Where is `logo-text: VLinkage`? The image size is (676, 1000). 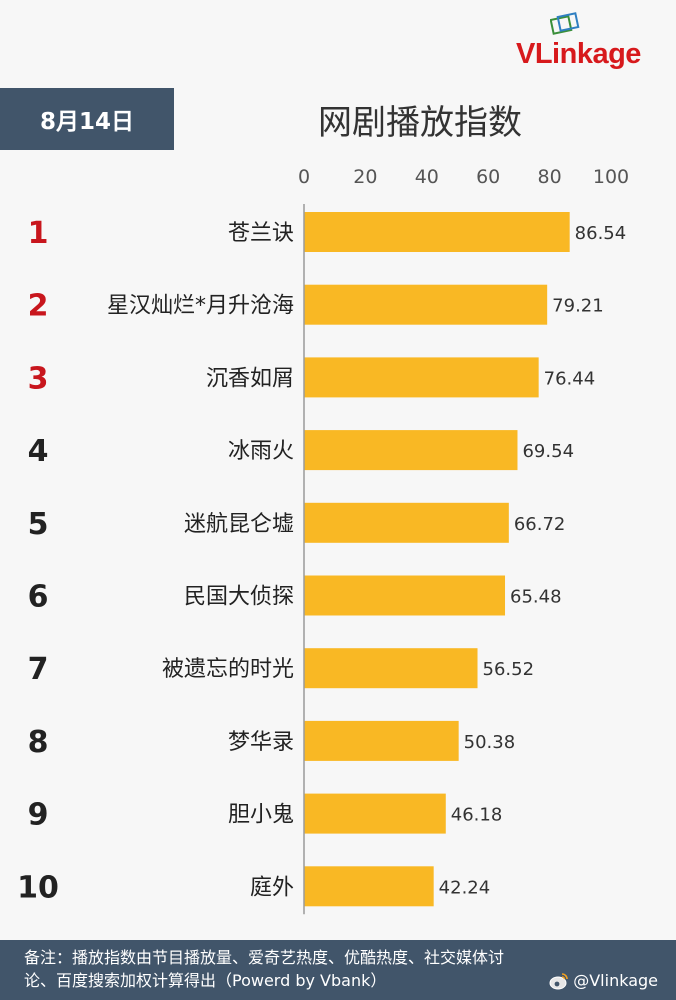 logo-text: VLinkage is located at coordinates (578, 54).